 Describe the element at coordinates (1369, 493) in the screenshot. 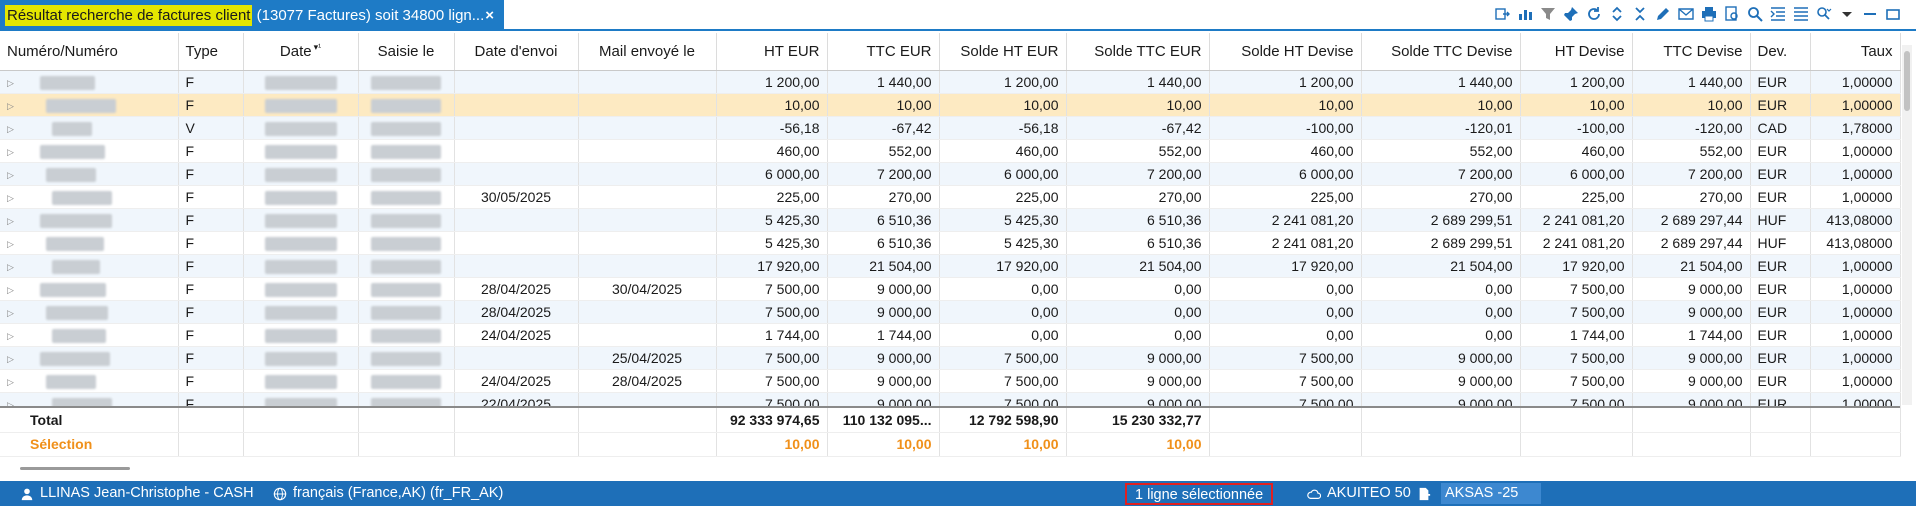

I see `status-server: AKUITEO 50` at that location.